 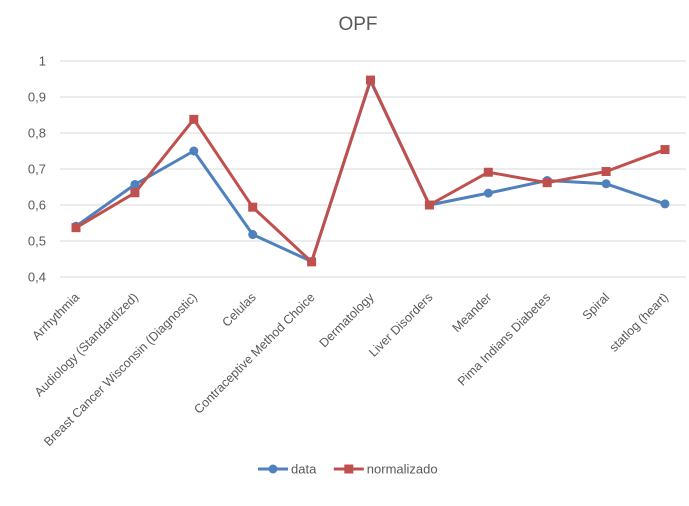 What do you see at coordinates (304, 469) in the screenshot?
I see `legend-label: data` at bounding box center [304, 469].